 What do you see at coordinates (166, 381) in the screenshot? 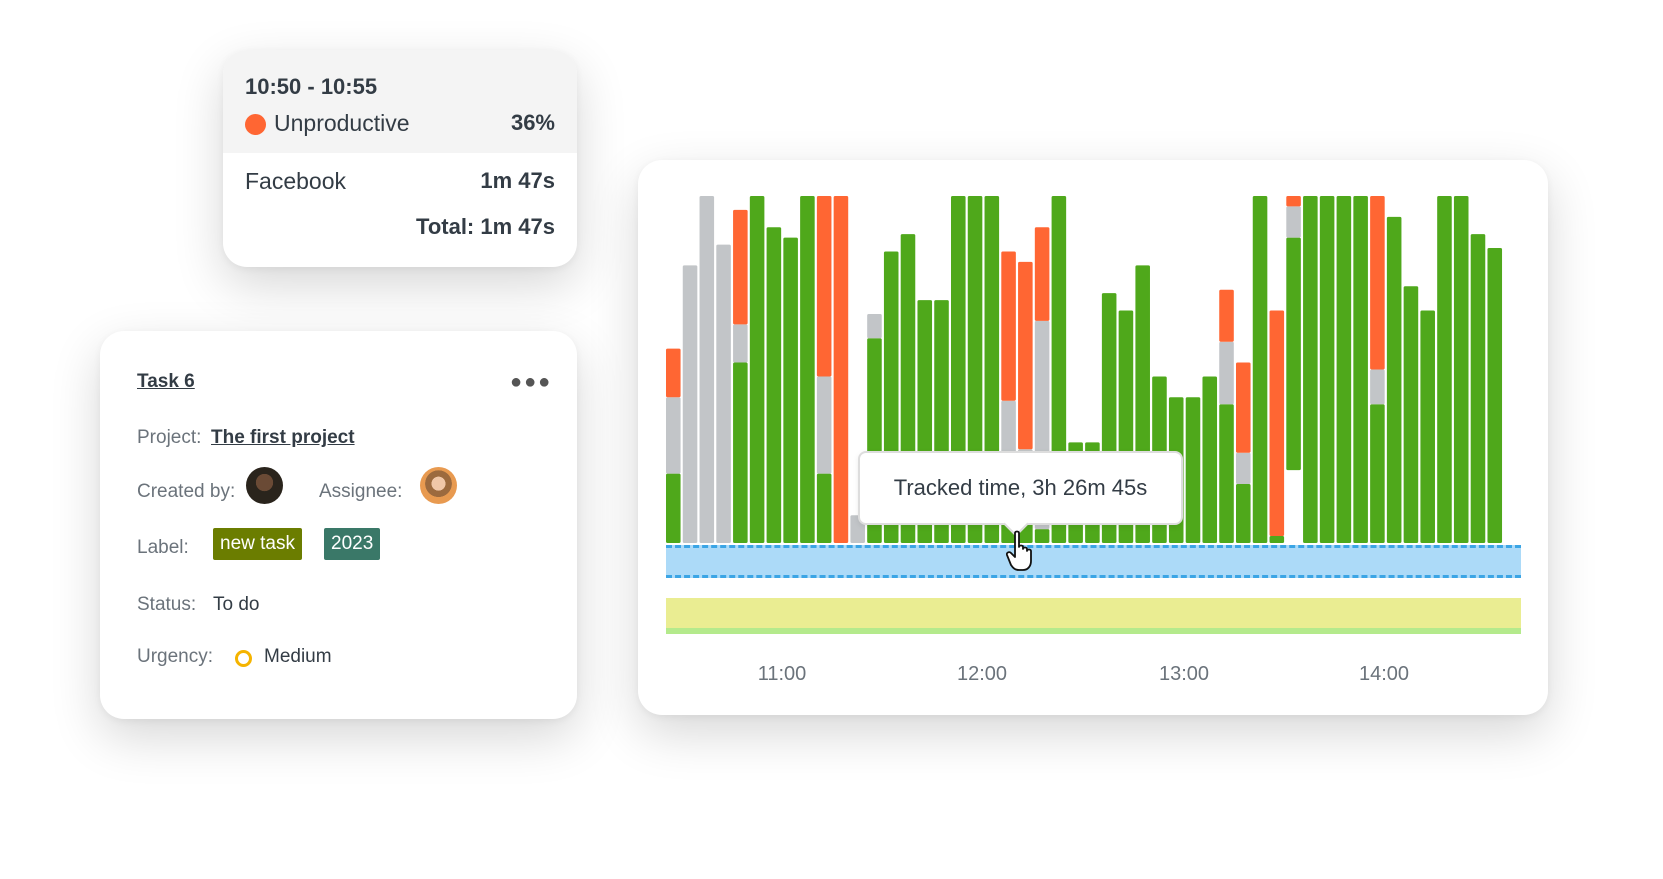
I see `task-title-link: Task 6` at bounding box center [166, 381].